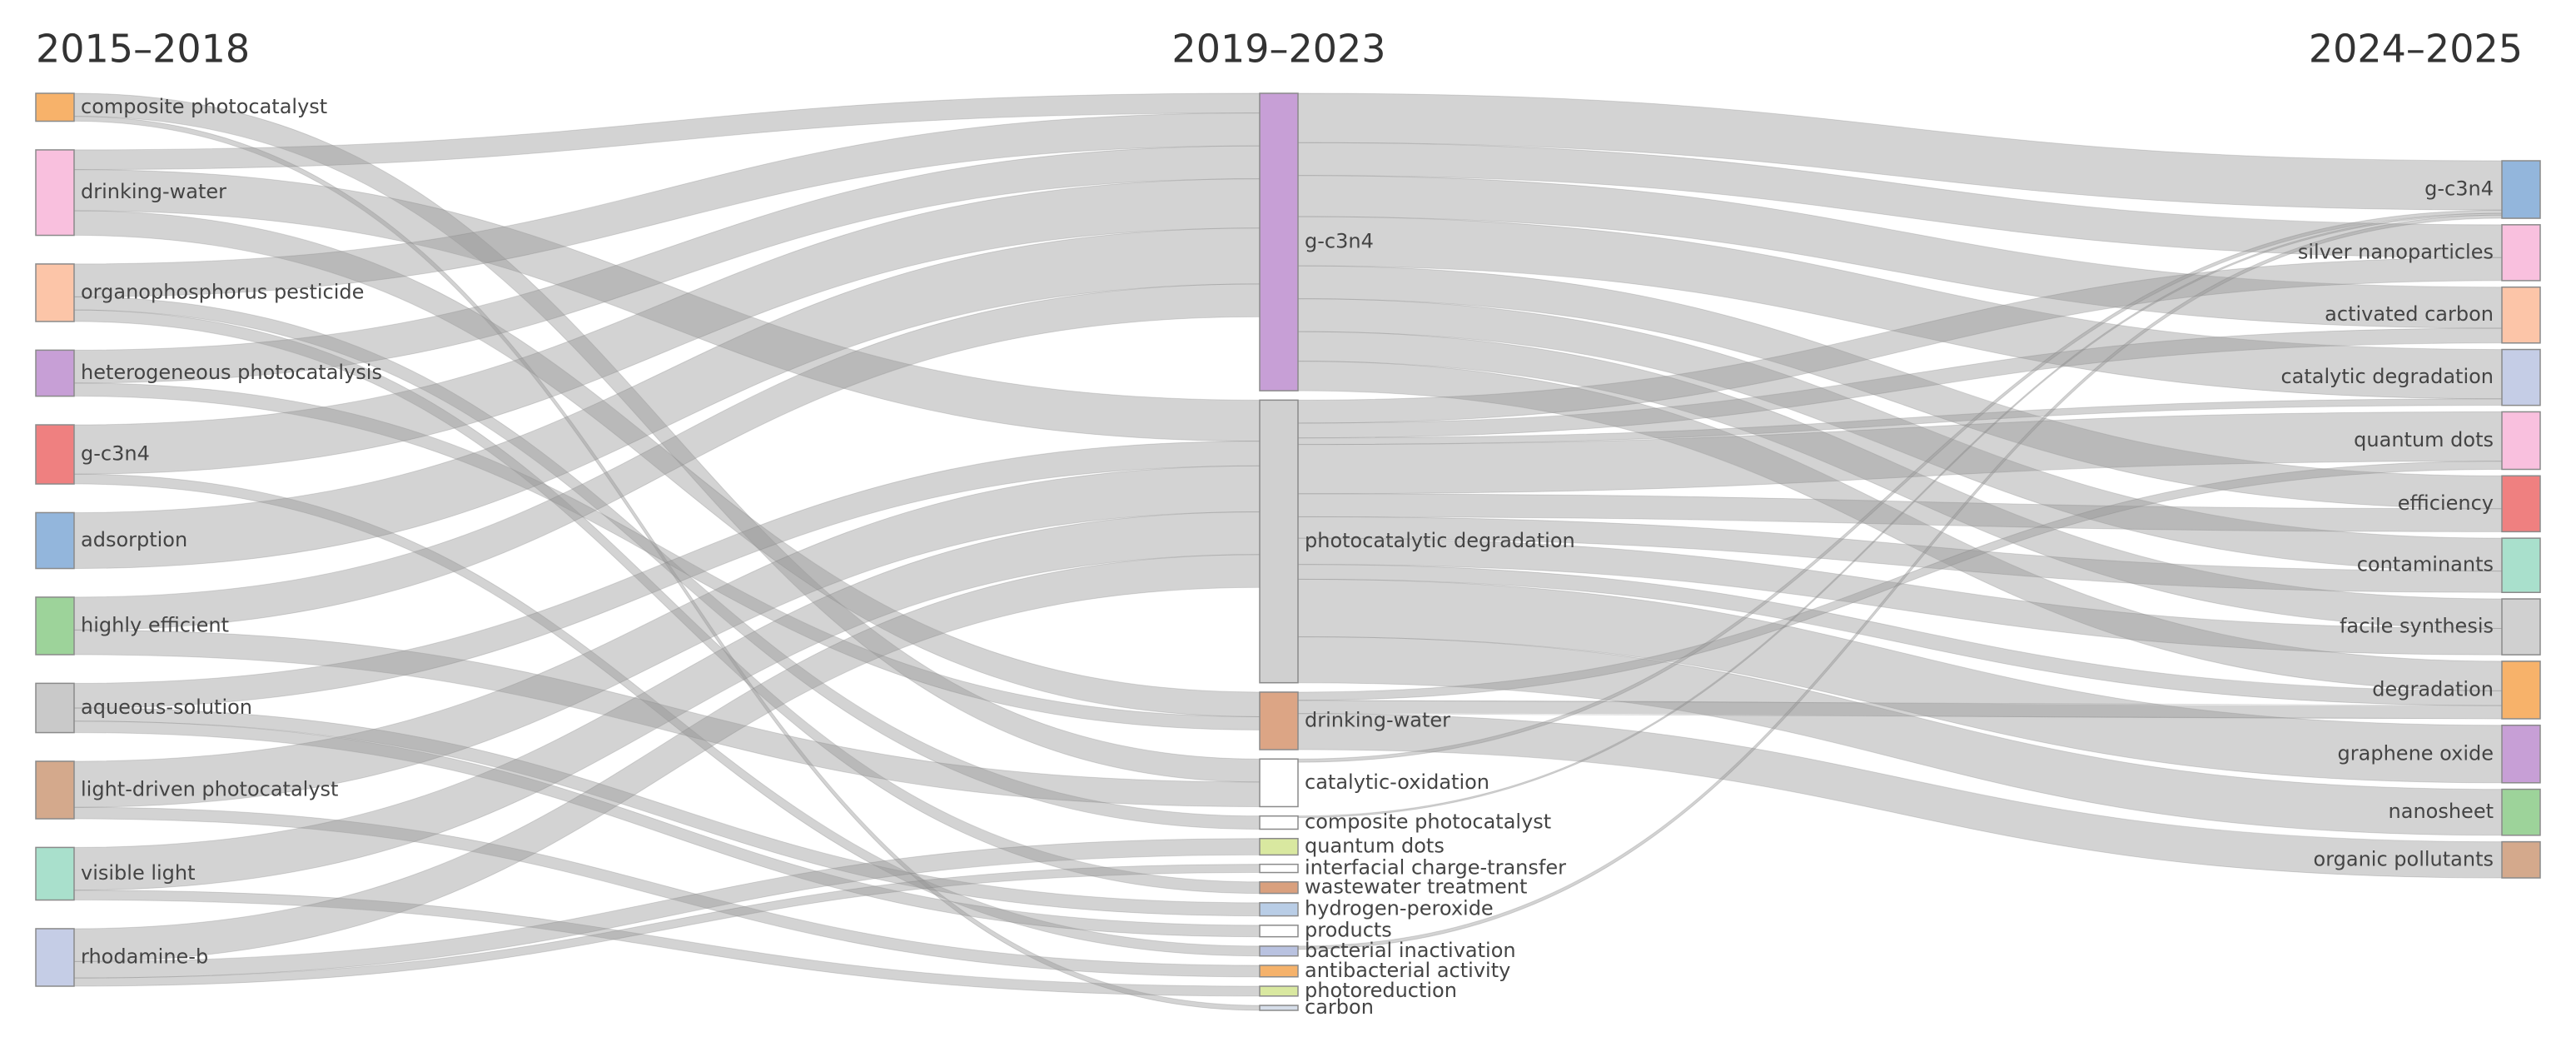 This screenshot has height=1047, width=2576. What do you see at coordinates (2433, 688) in the screenshot?
I see `node-label: degradation` at bounding box center [2433, 688].